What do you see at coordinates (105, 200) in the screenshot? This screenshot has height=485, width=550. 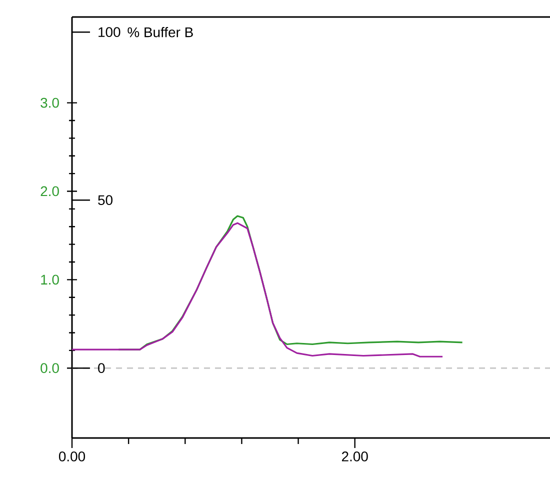 I see `y2-tick-label: 50` at bounding box center [105, 200].